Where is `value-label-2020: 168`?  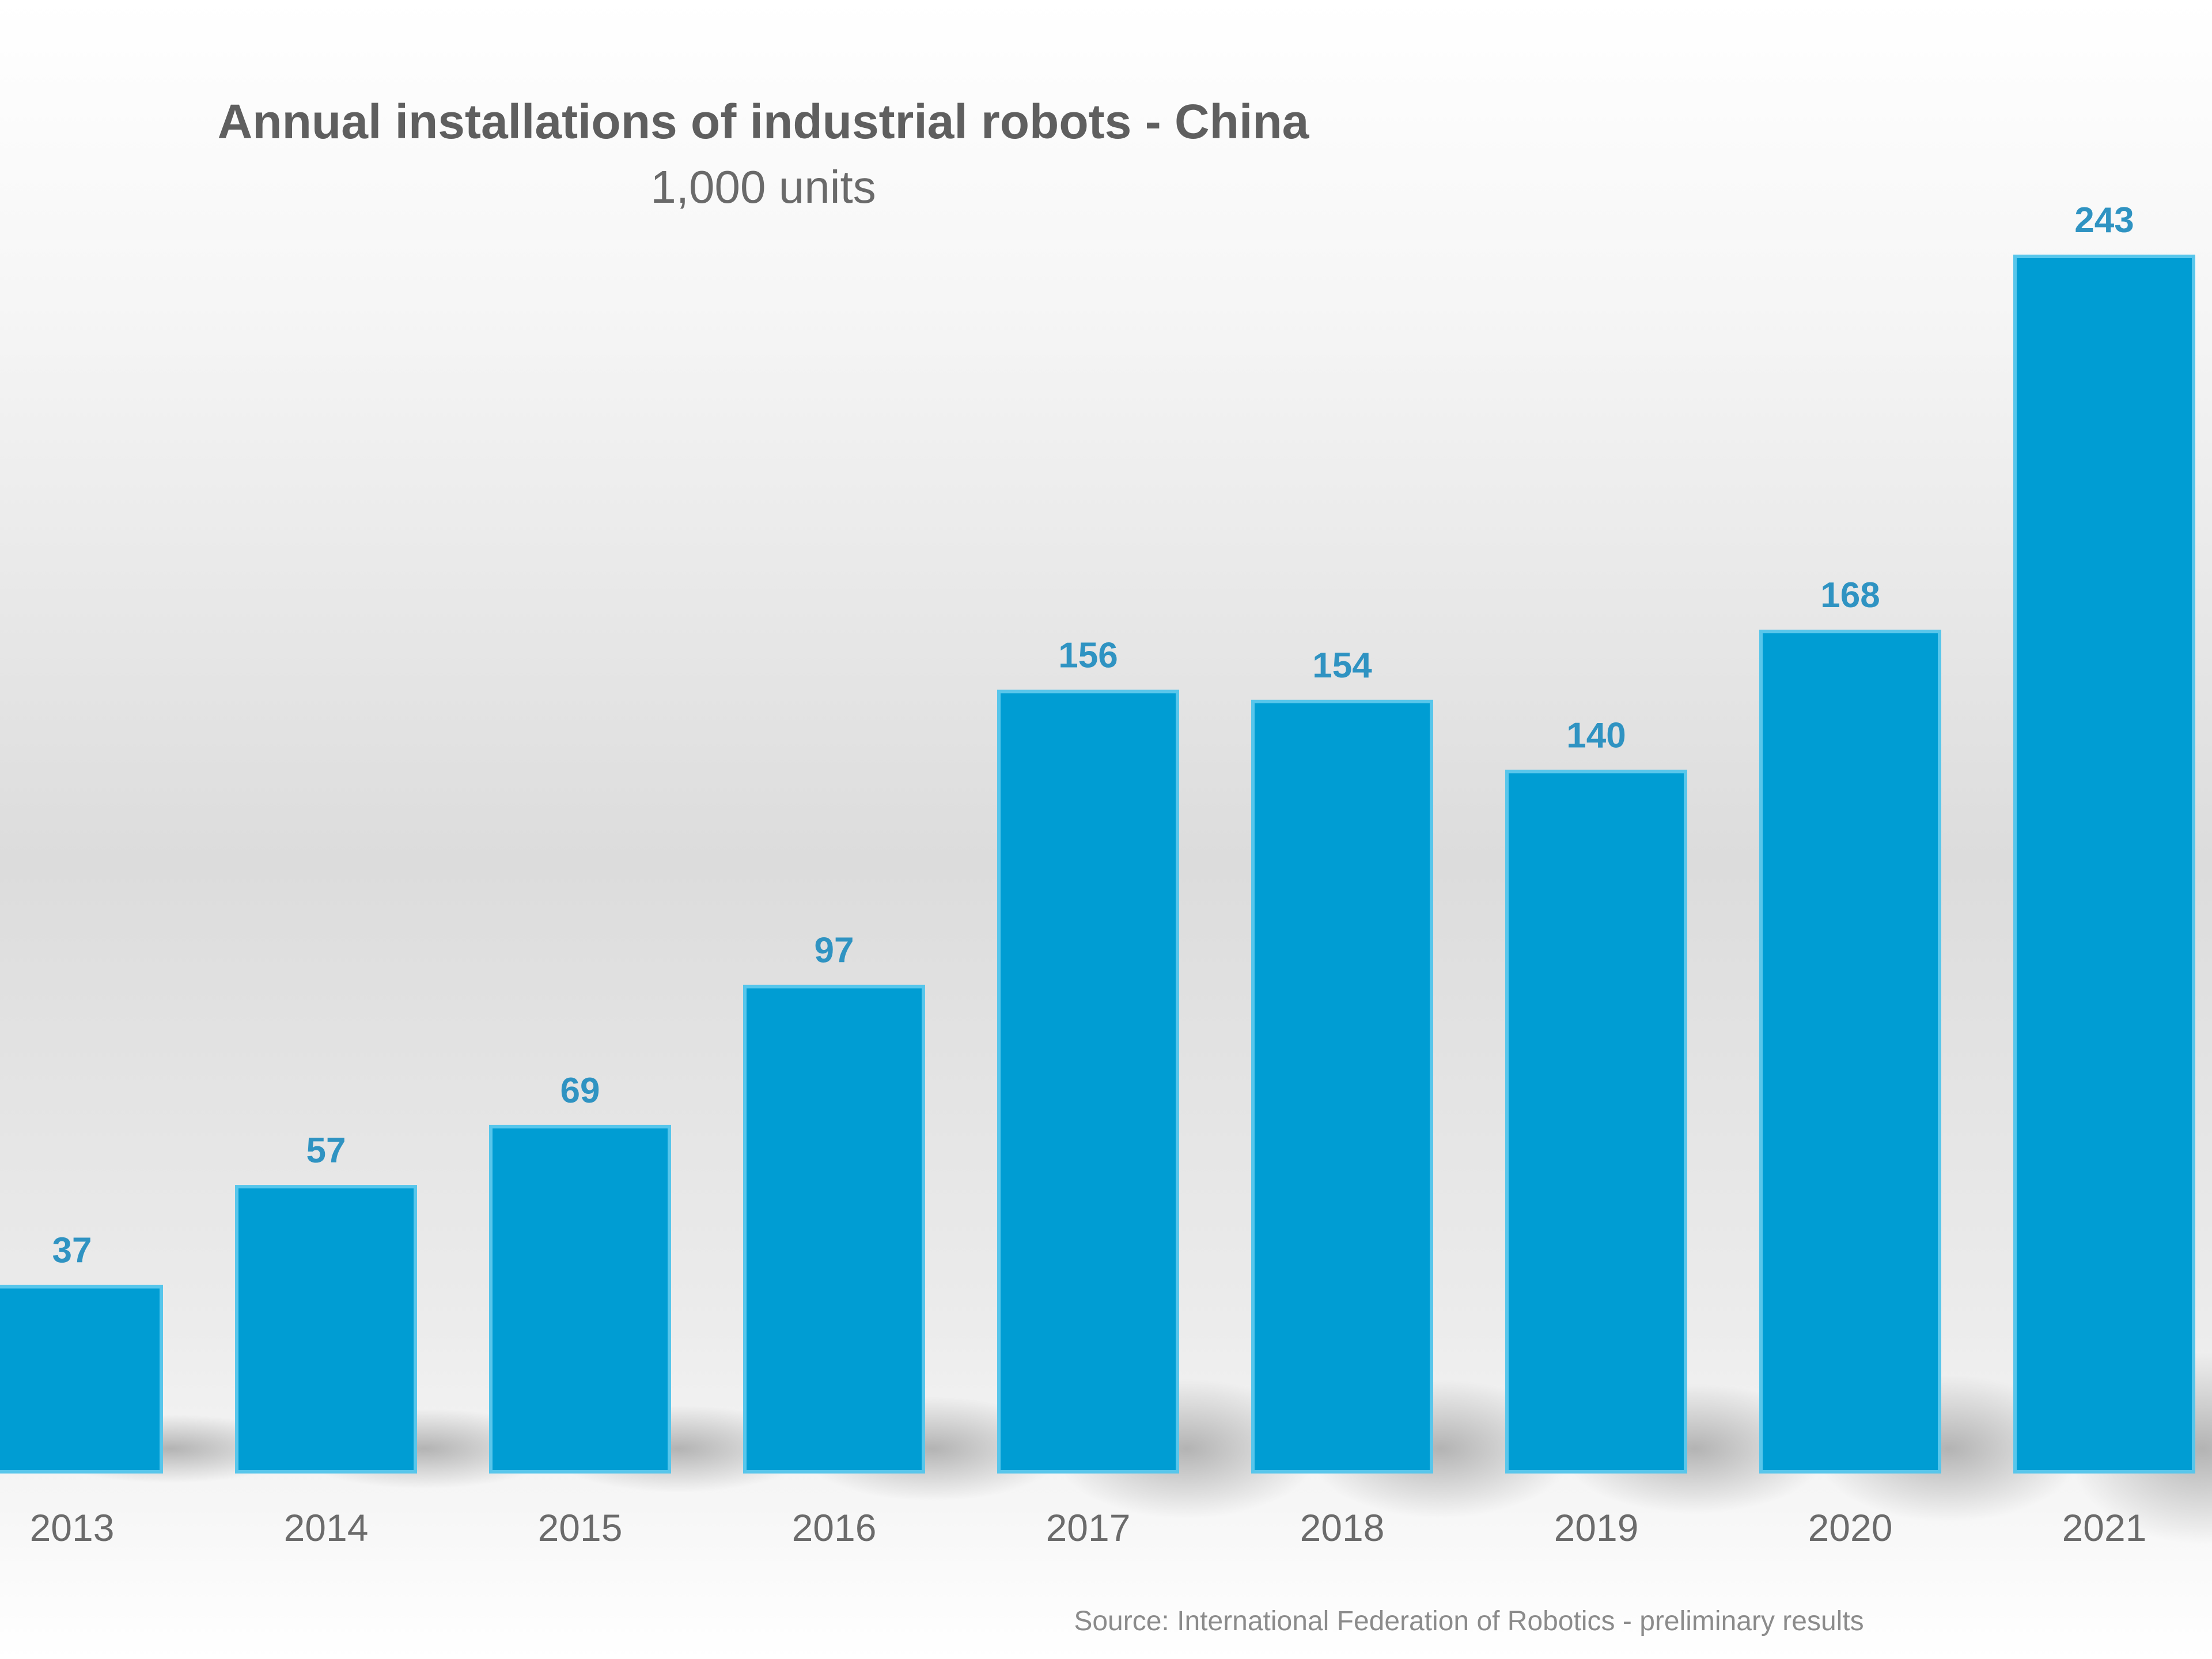 value-label-2020: 168 is located at coordinates (1850, 595).